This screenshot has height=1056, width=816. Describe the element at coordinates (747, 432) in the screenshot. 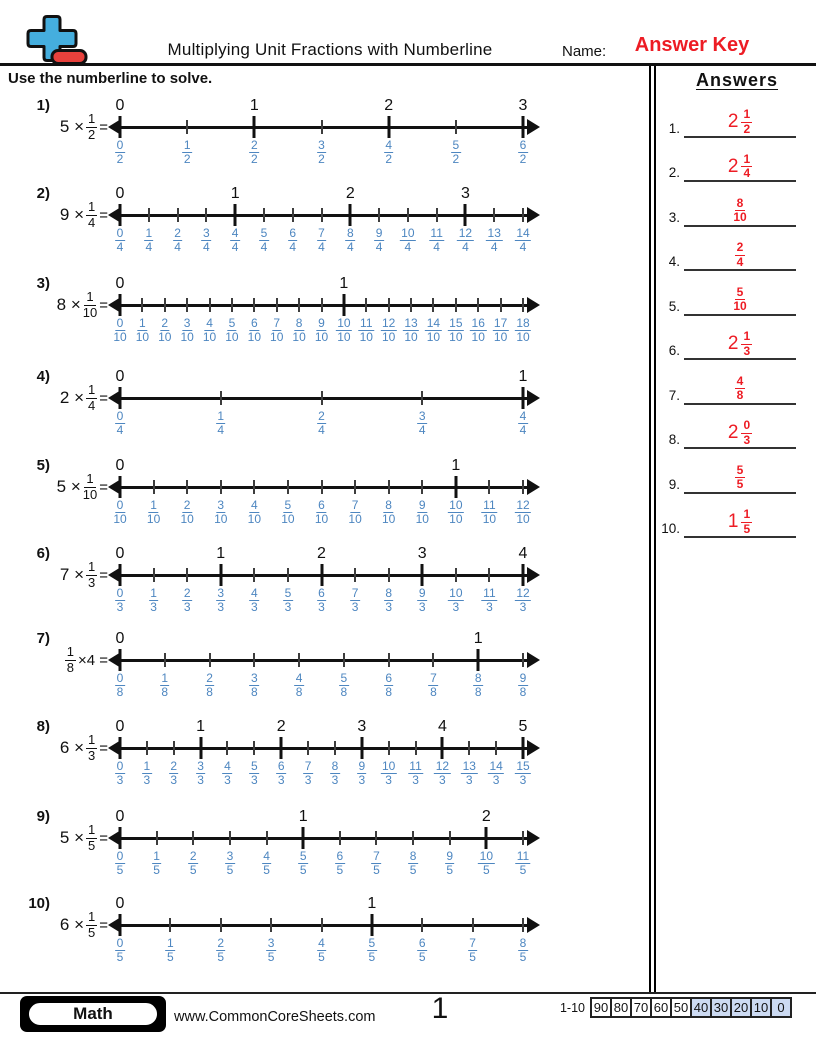

I see `answer-fraction: 0 3` at that location.